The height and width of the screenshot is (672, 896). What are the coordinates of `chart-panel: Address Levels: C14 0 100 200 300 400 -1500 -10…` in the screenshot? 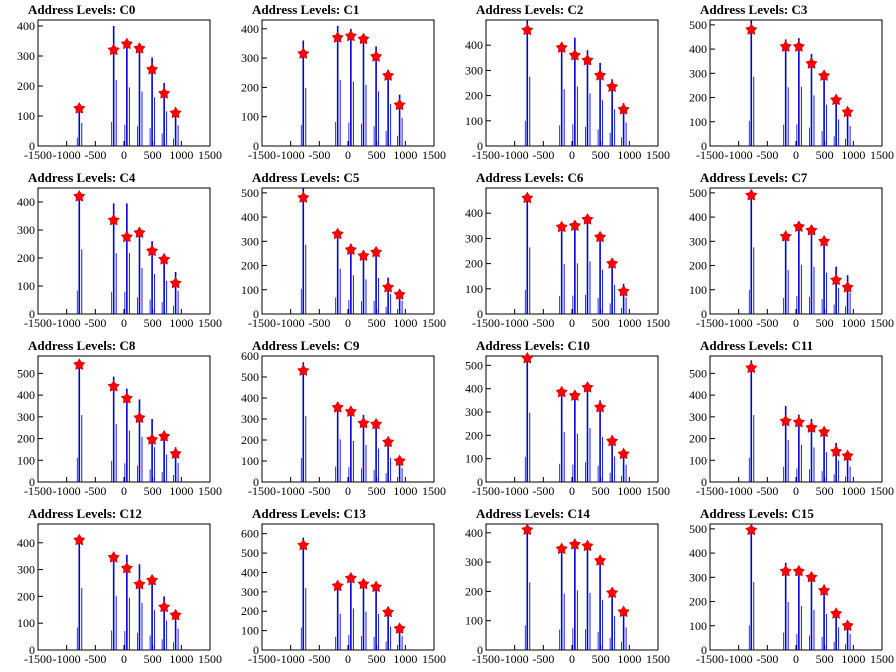 It's located at (560, 588).